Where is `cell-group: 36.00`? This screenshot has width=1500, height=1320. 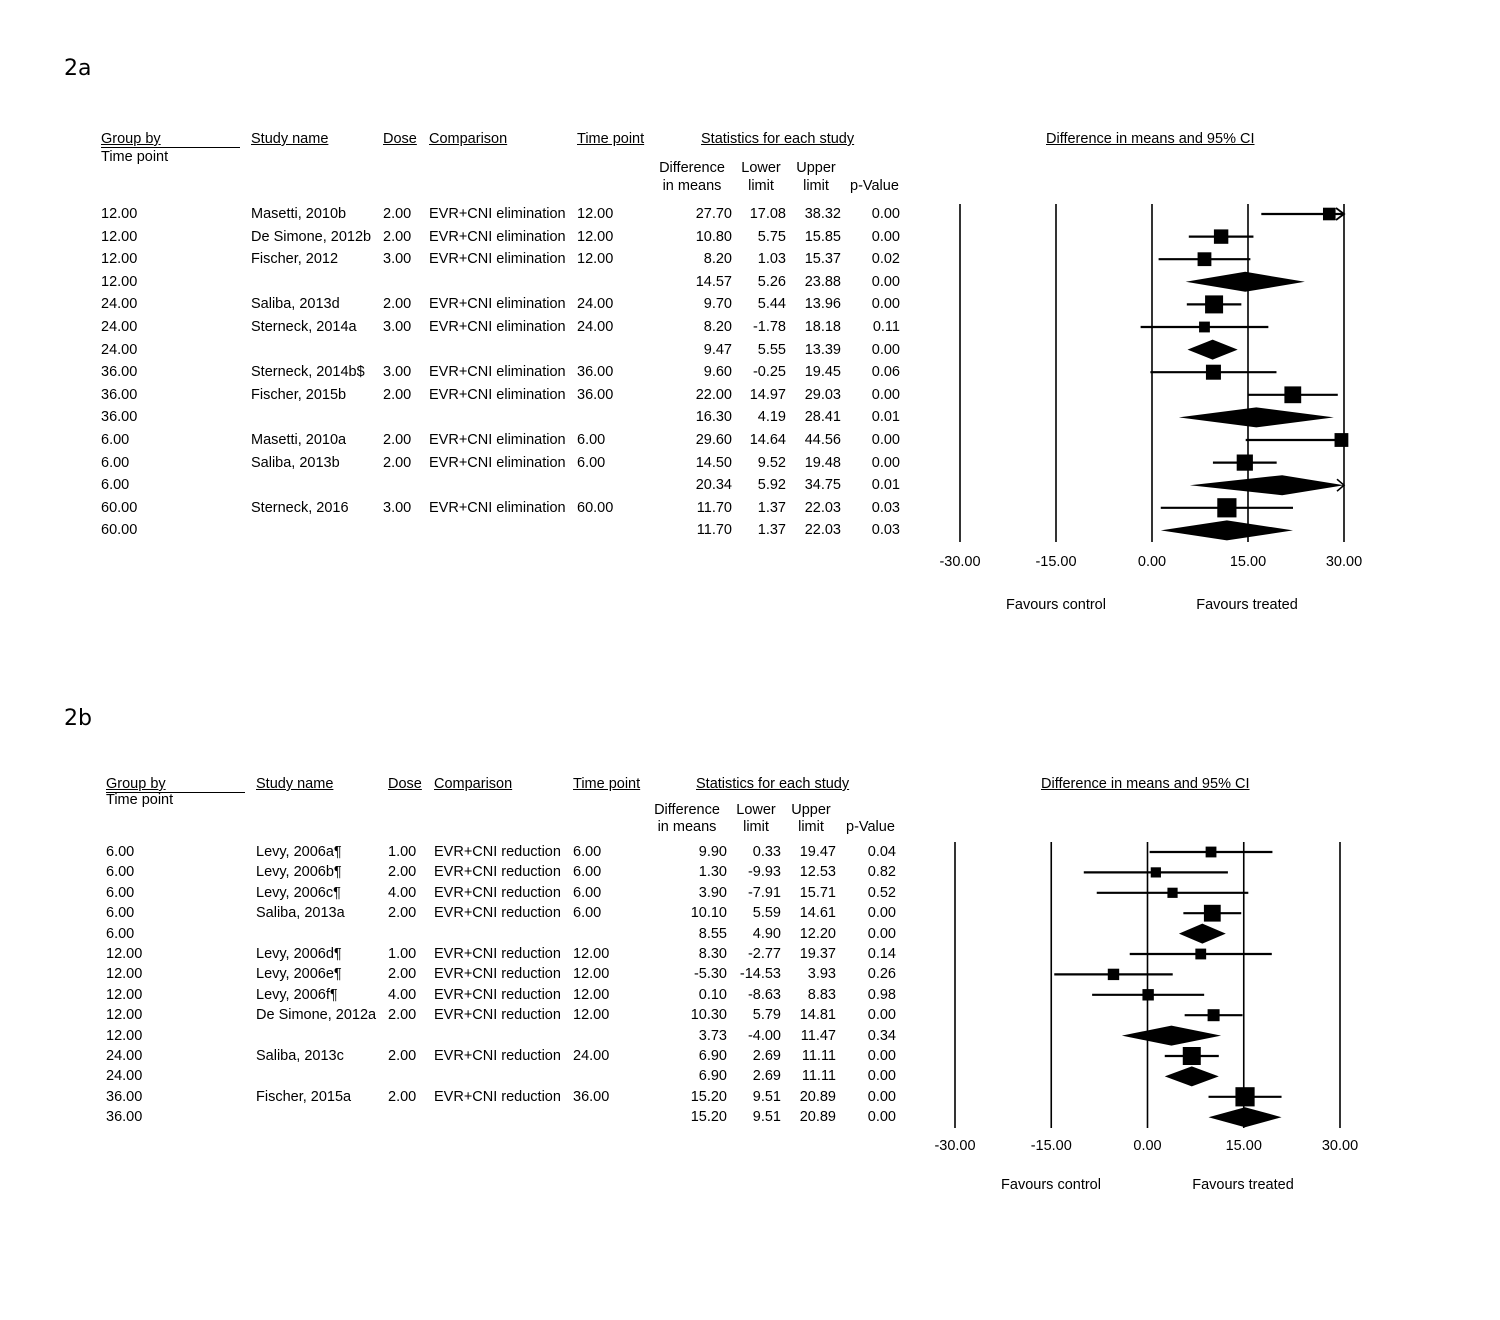
cell-group: 36.00 is located at coordinates (119, 417).